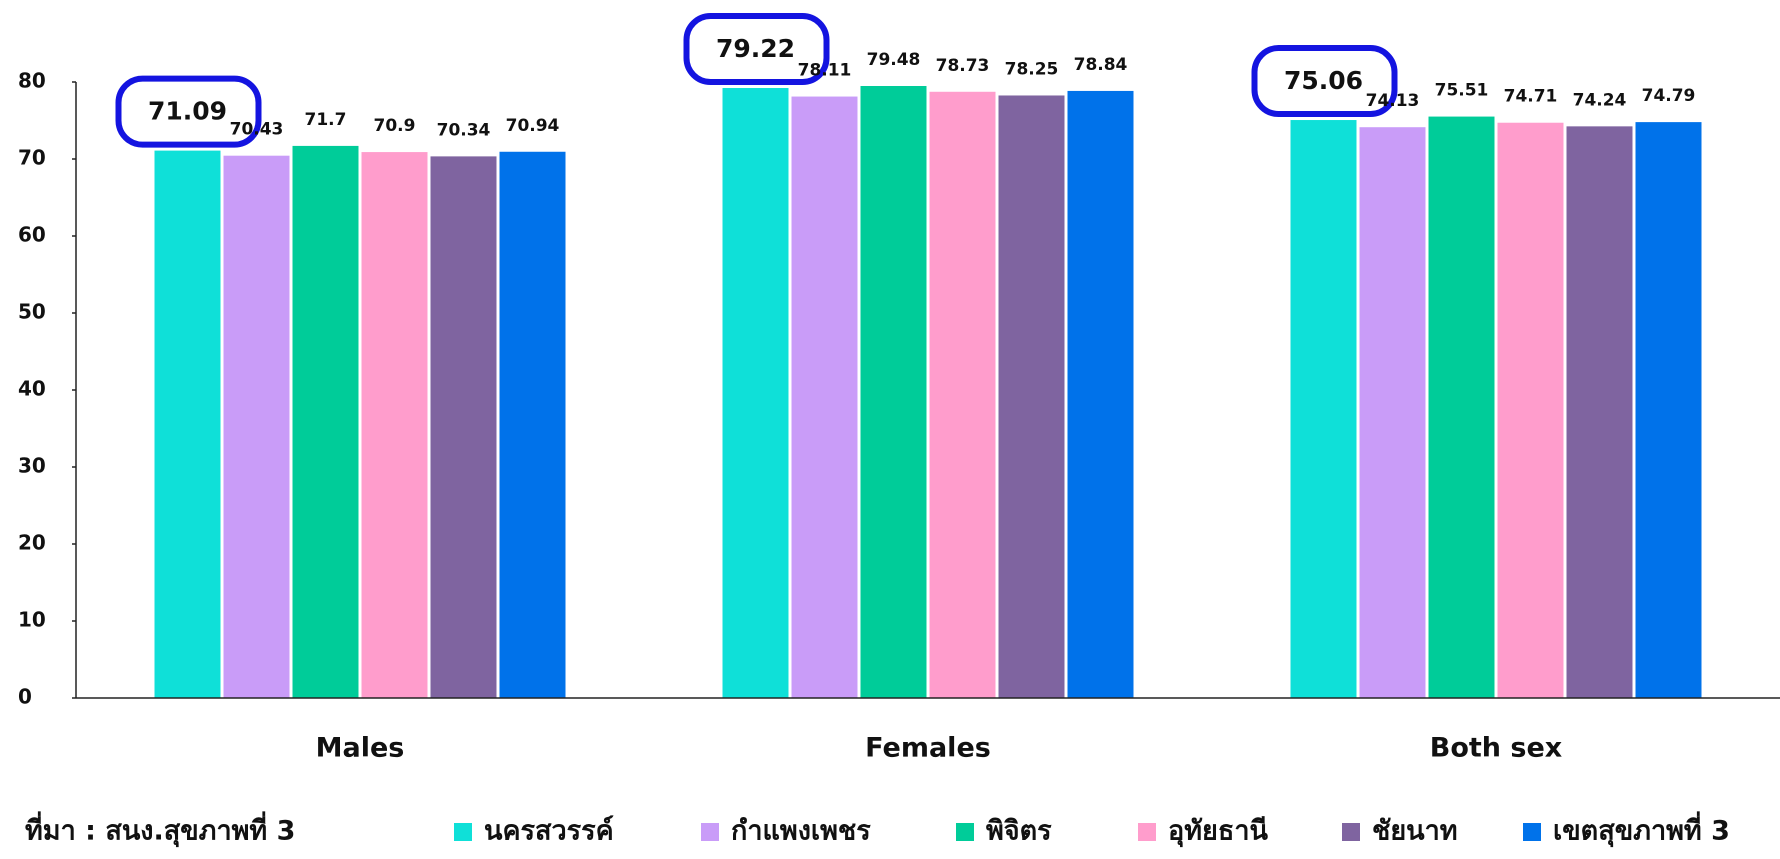 The width and height of the screenshot is (1780, 859). I want to click on data-label: 78.84, so click(1101, 65).